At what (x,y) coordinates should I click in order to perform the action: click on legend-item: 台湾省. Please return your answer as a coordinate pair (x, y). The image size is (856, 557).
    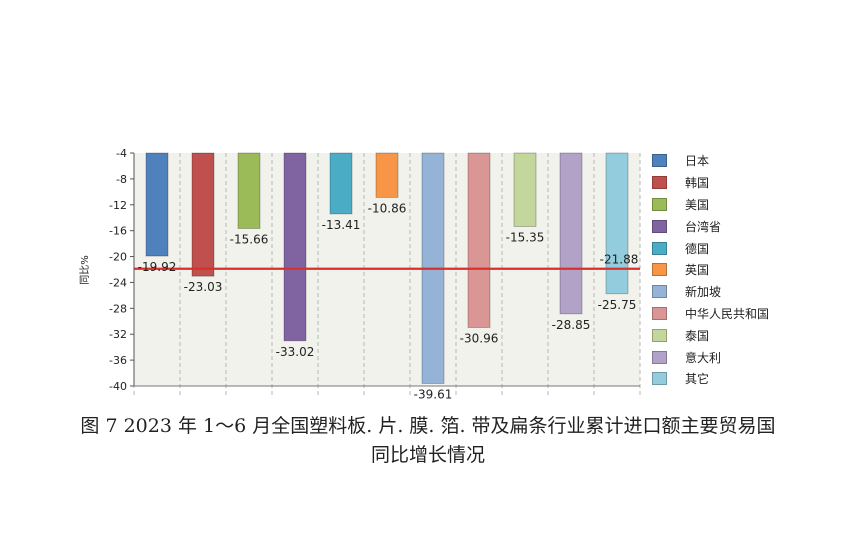
    Looking at the image, I should click on (710, 226).